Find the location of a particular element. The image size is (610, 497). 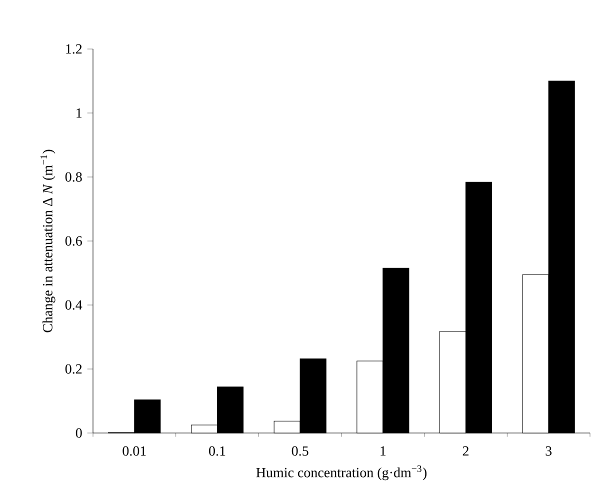

x-tick-label: 0.5 is located at coordinates (300, 451).